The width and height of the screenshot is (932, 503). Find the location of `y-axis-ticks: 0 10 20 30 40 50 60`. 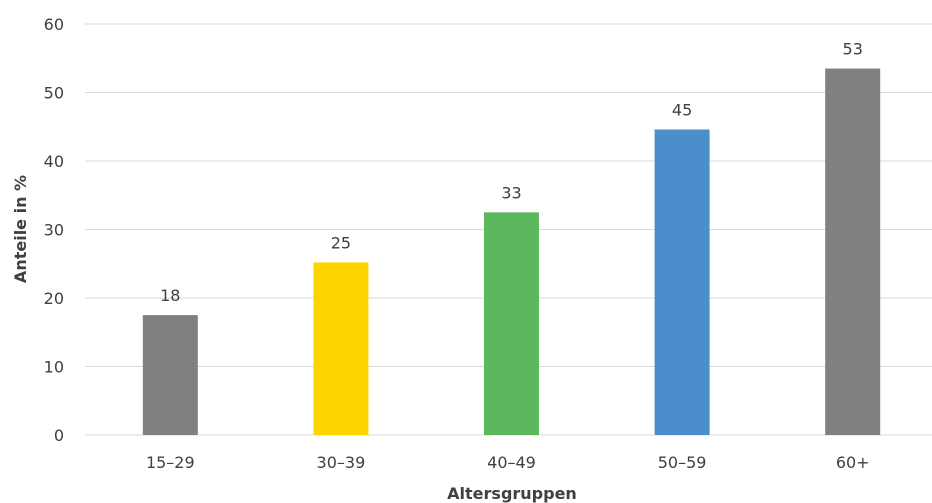

y-axis-ticks: 0 10 20 30 40 50 60 is located at coordinates (54, 230).